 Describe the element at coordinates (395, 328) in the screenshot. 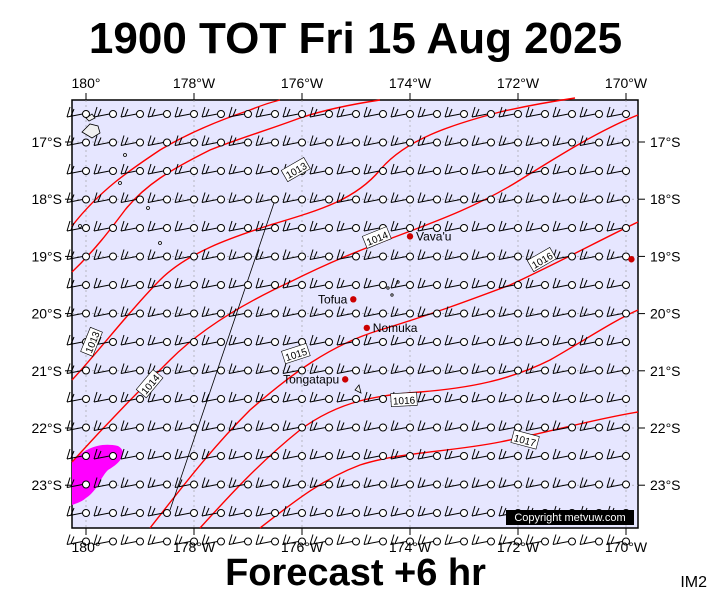

I see `place-label: Nomuka` at that location.